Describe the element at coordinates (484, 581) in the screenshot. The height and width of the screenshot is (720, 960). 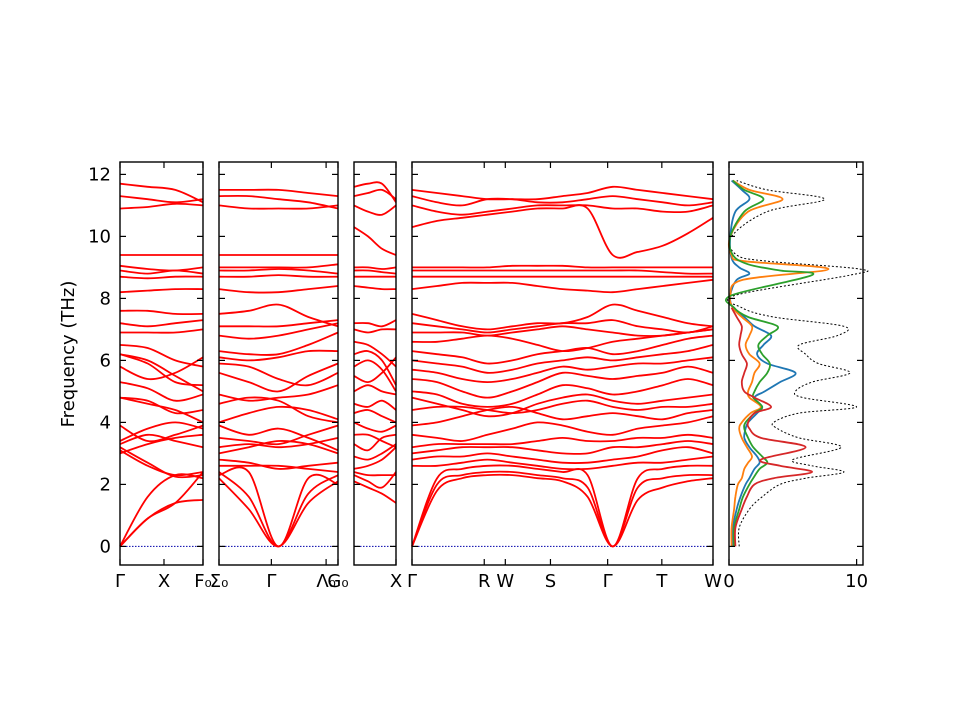
I see `x-tick-label: R` at that location.